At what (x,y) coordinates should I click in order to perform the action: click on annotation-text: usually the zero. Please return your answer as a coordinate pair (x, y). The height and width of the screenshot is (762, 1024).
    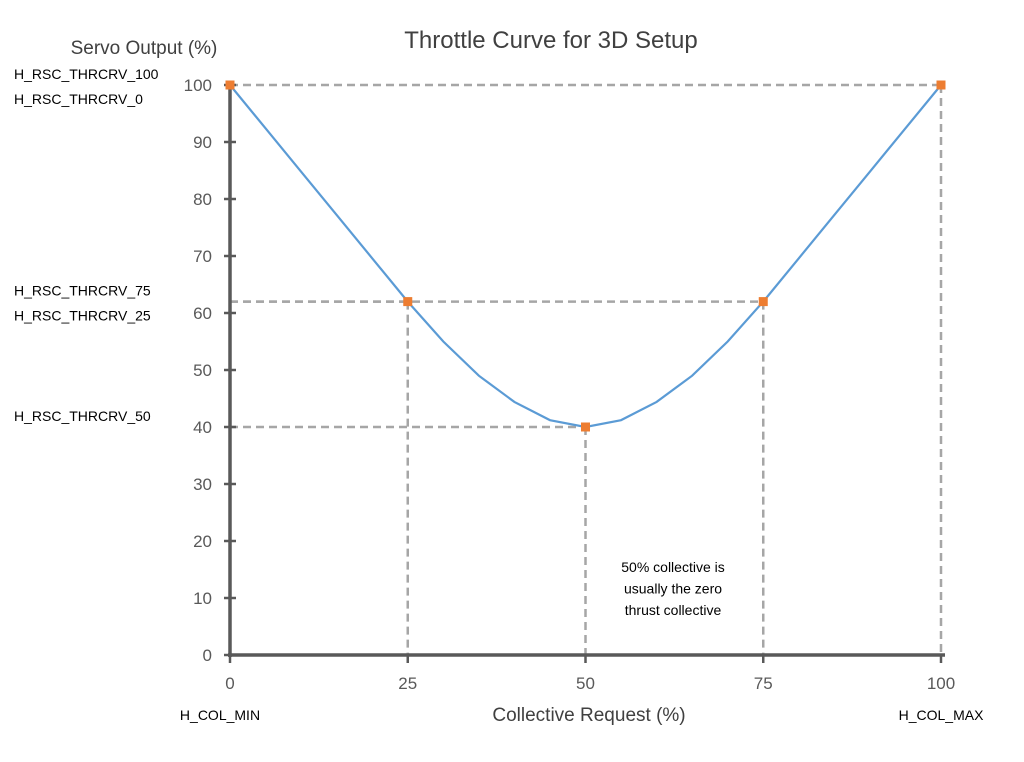
    Looking at the image, I should click on (673, 589).